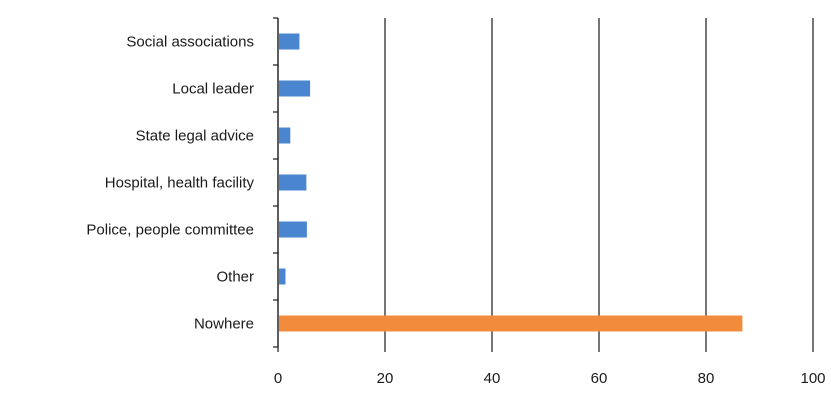 This screenshot has height=395, width=831. I want to click on bar-nowhere, so click(511, 323).